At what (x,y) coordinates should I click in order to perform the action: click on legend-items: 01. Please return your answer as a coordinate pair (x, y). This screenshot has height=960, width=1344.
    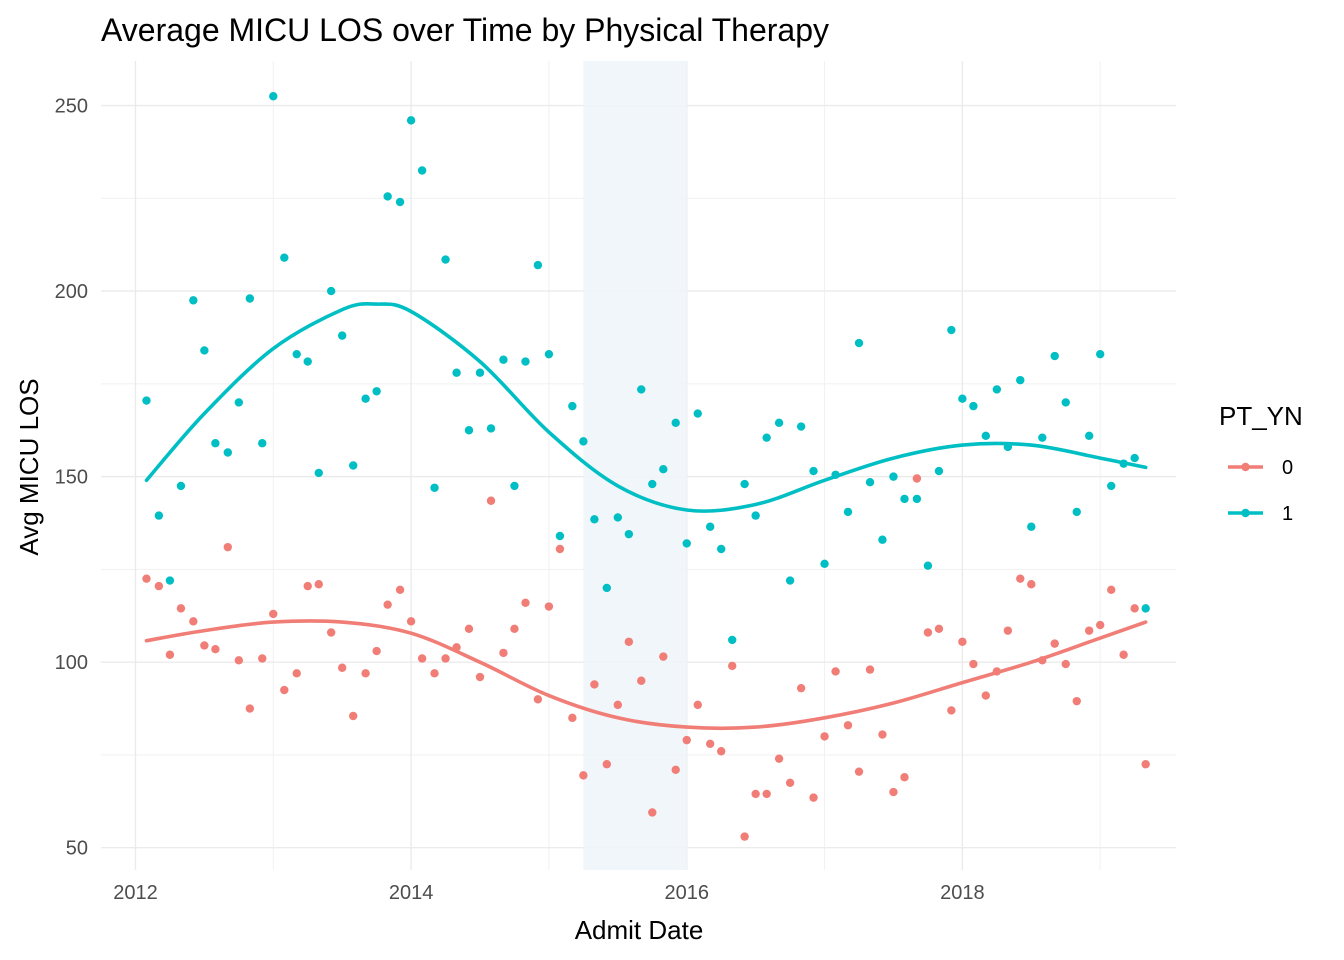
    Looking at the image, I should click on (1260, 491).